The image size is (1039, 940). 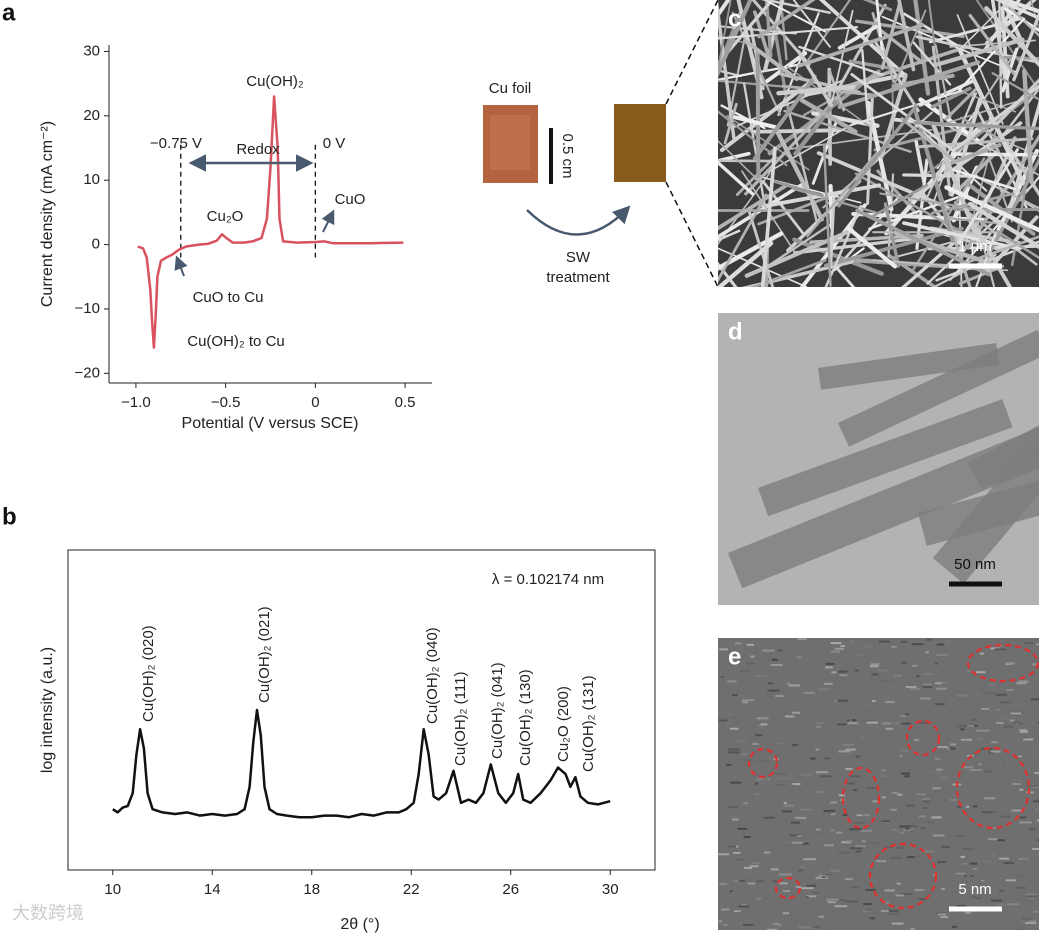 I want to click on cu-foil-shine, so click(x=510, y=142).